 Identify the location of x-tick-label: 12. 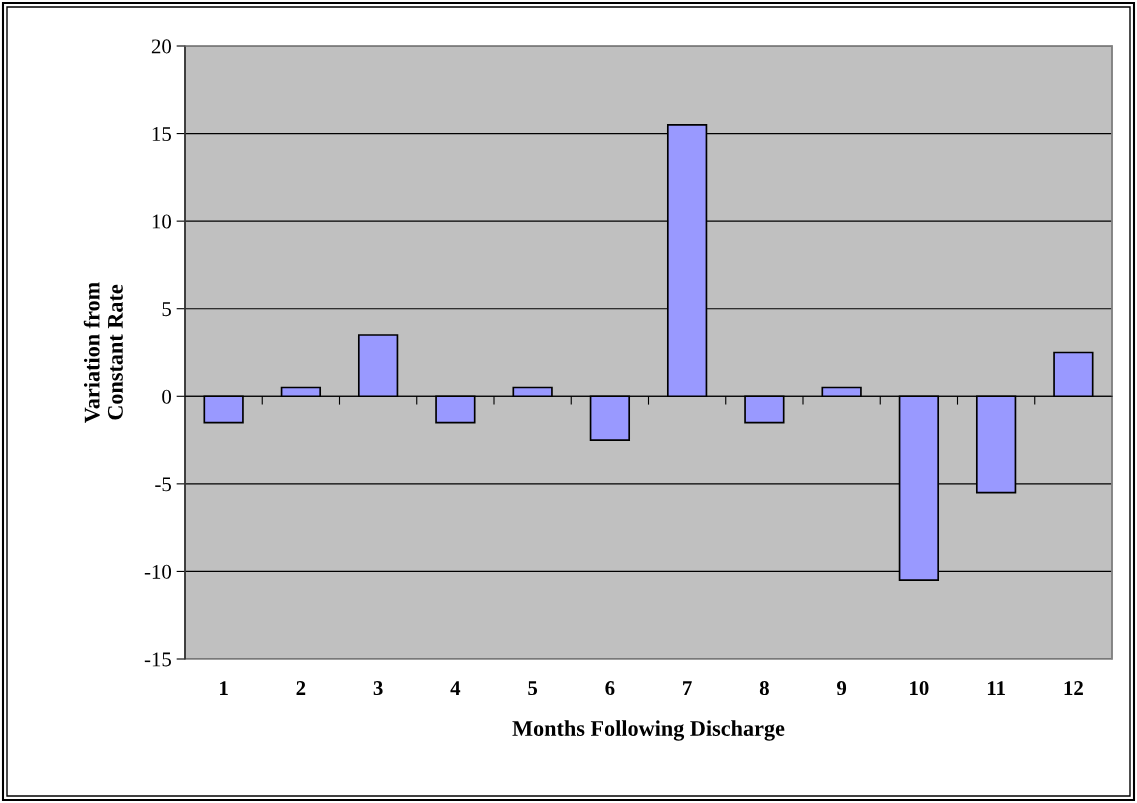
(1073, 688).